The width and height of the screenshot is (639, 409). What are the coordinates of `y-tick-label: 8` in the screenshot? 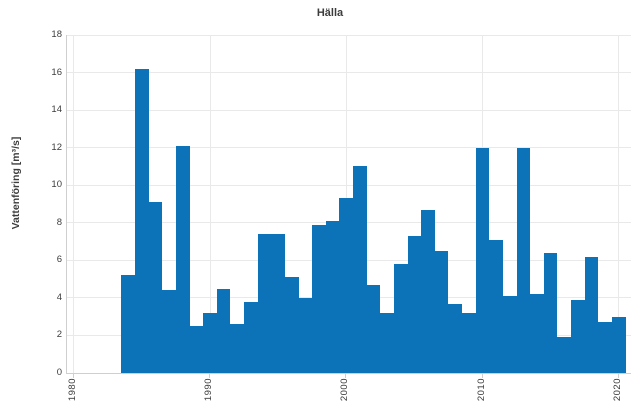 It's located at (59, 222).